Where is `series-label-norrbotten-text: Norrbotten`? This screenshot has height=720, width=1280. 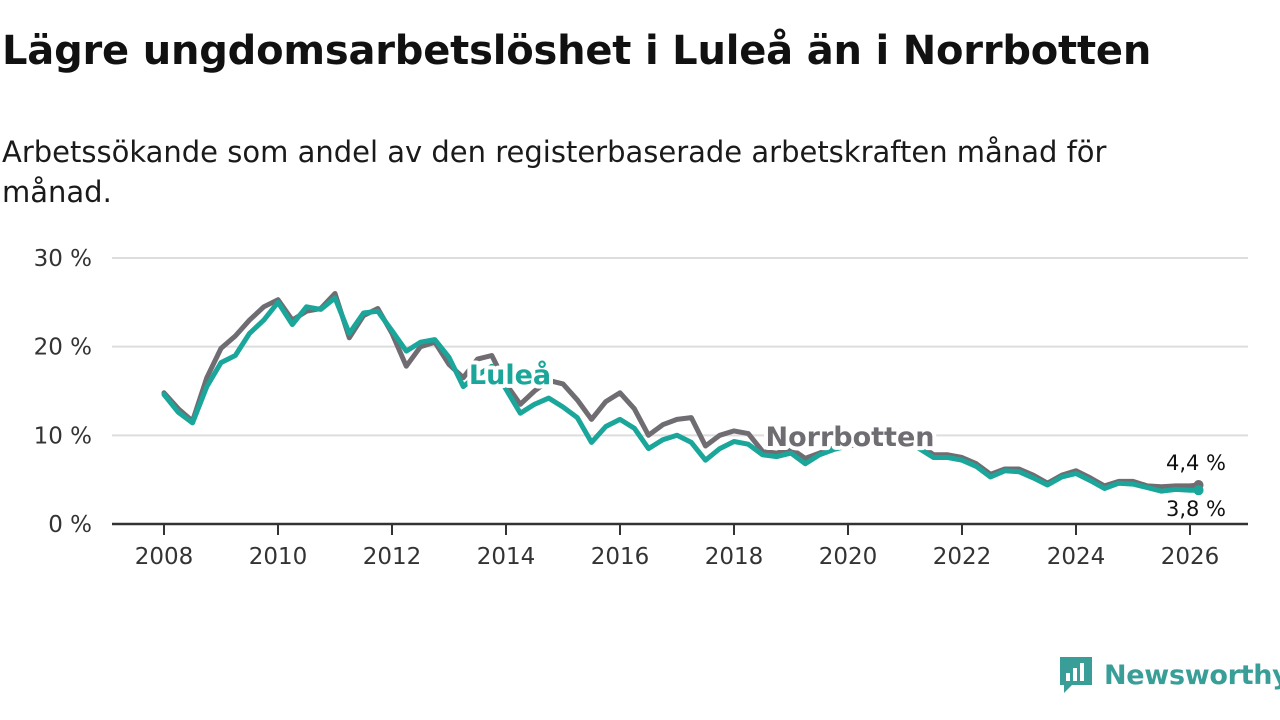
series-label-norrbotten-text: Norrbotten is located at coordinates (849, 437).